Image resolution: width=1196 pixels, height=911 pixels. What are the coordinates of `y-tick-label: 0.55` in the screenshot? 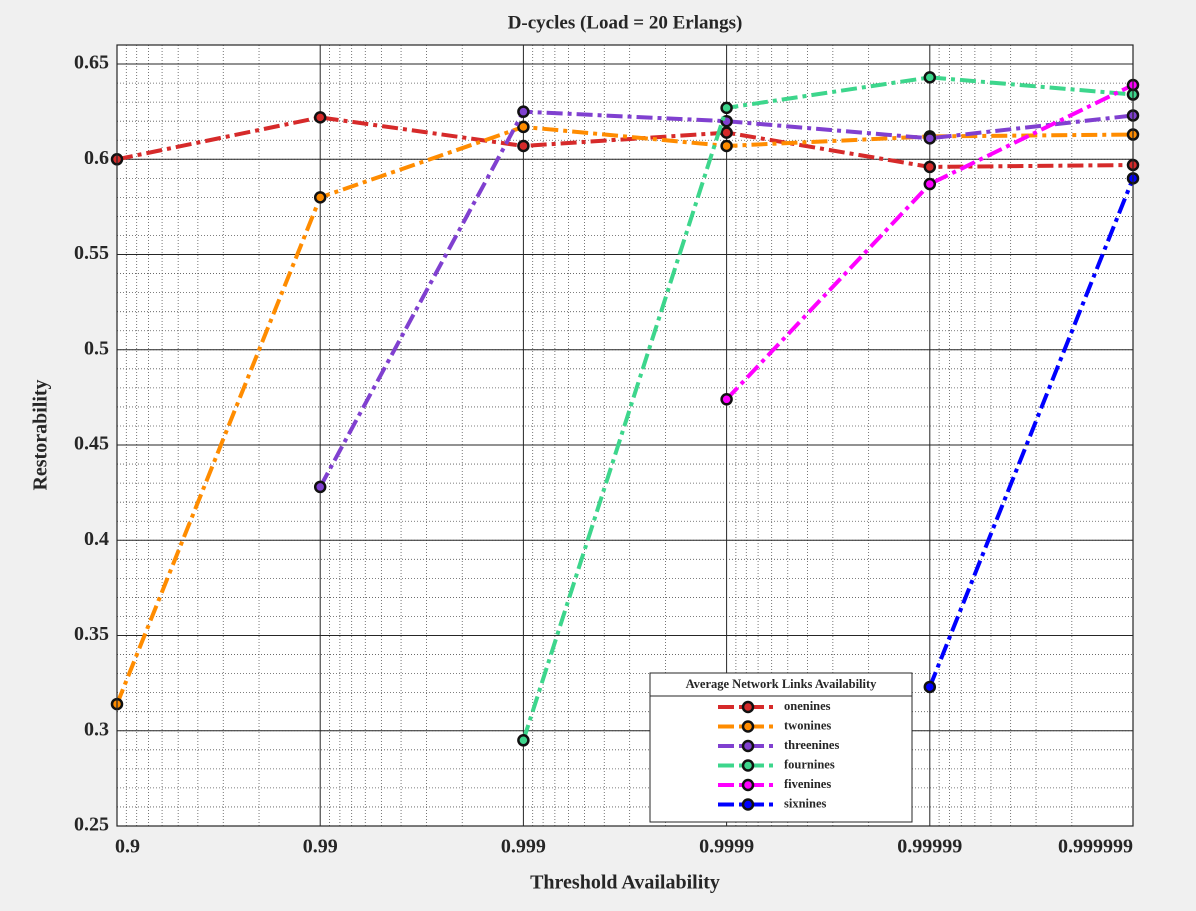 It's located at (91, 253).